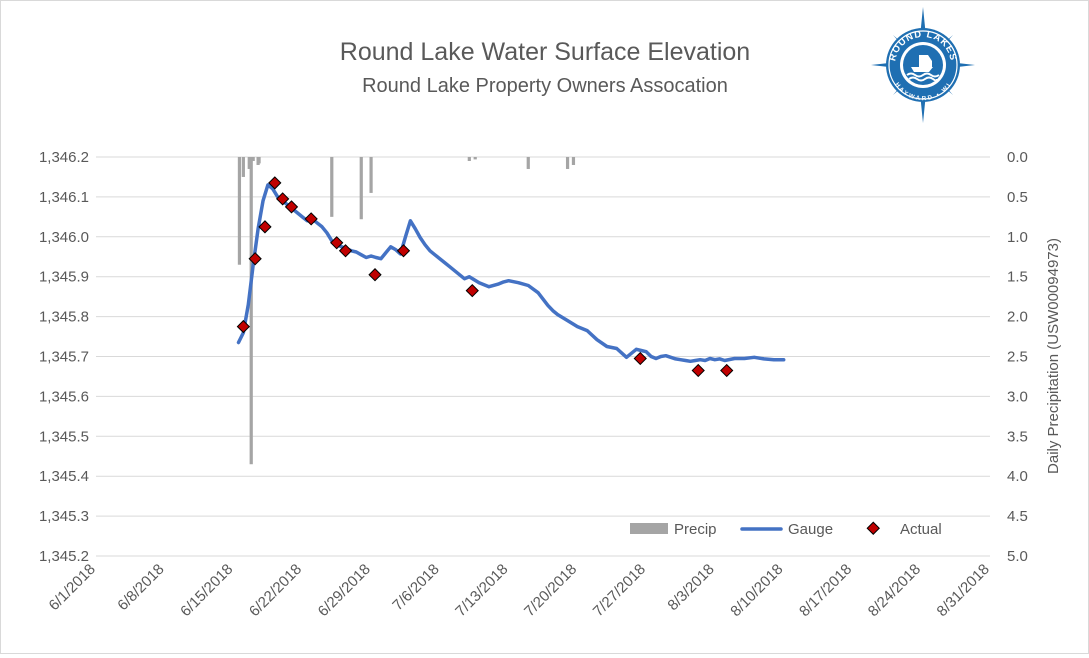 This screenshot has height=658, width=1089. I want to click on y2-axis-ticks: 0.0 0.5 1.0 1.5 2.0 2.5 3.0 3.5 4.0 4.5 5.0, so click(1017, 357).